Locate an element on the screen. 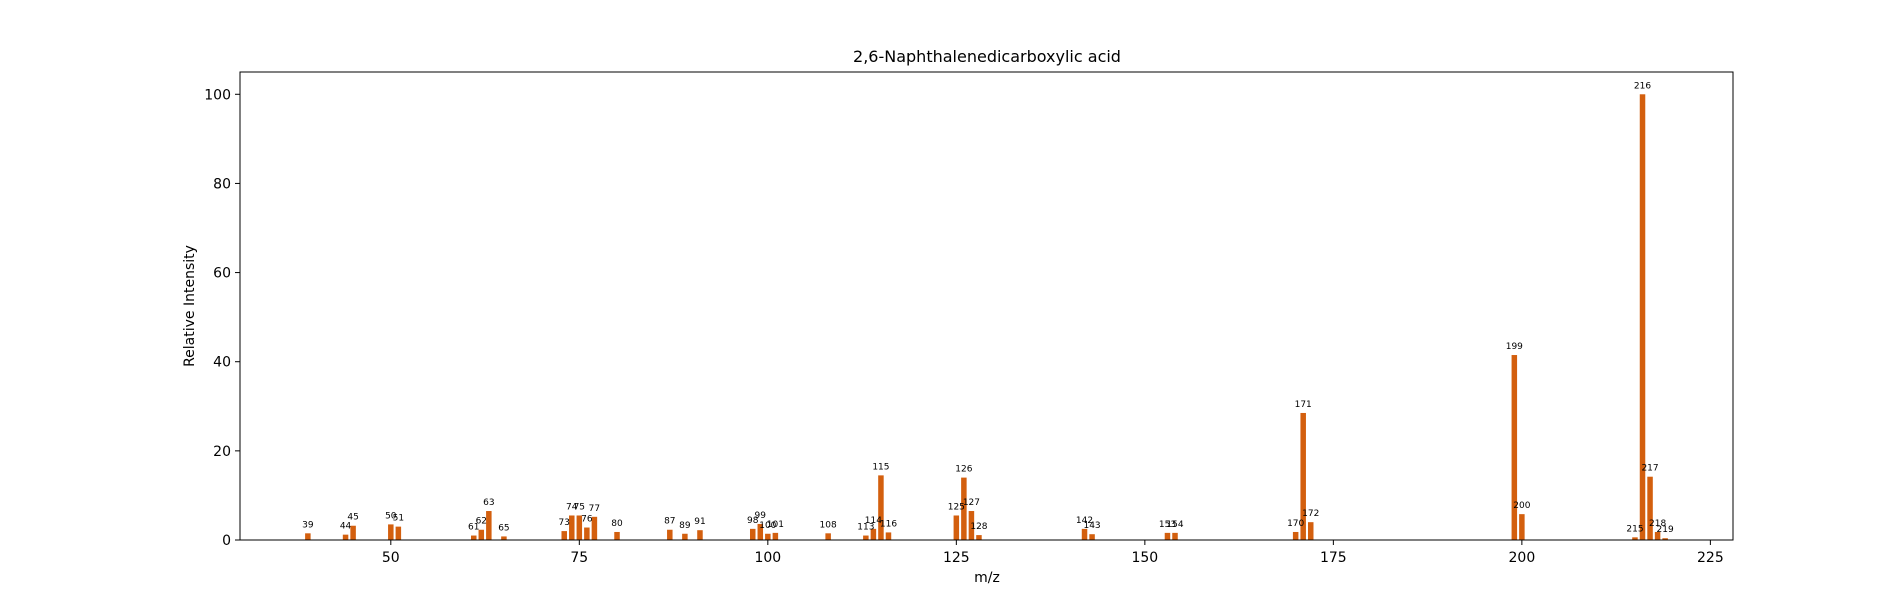 The height and width of the screenshot is (600, 1900). peak-label-65: 65 is located at coordinates (503, 528).